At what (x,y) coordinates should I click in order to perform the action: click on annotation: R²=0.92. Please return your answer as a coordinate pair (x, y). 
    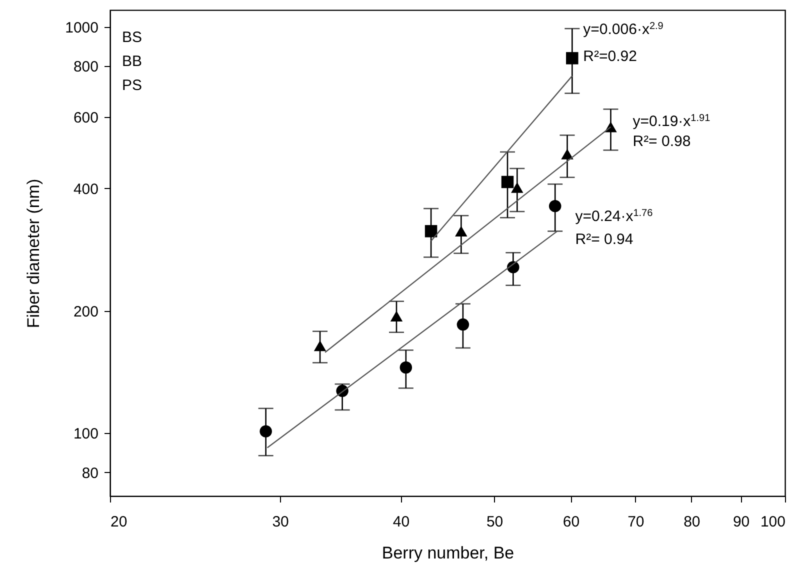
    Looking at the image, I should click on (610, 56).